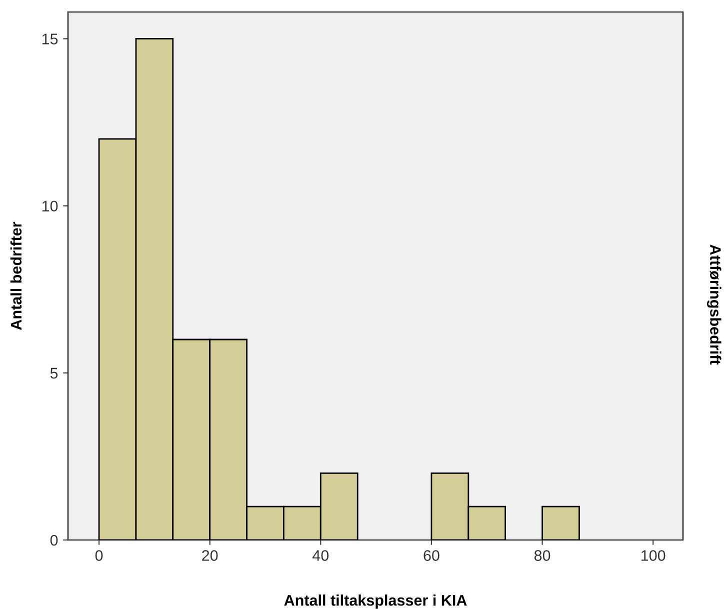  What do you see at coordinates (432, 555) in the screenshot?
I see `x-tick-label: 60` at bounding box center [432, 555].